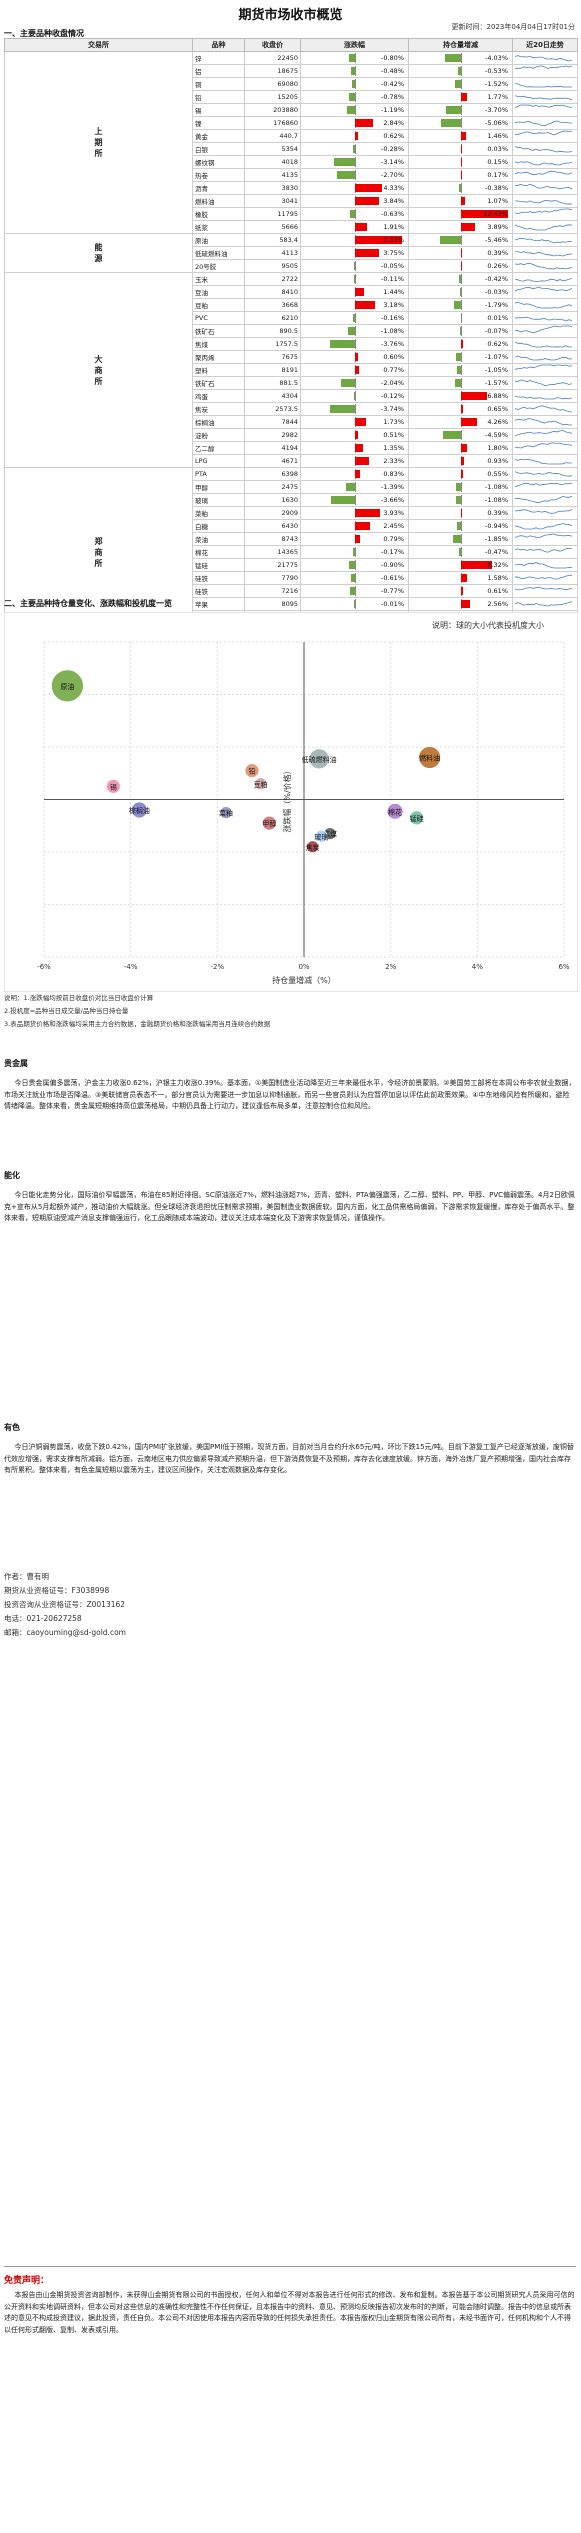 The height and width of the screenshot is (2533, 581). Describe the element at coordinates (354, 240) in the screenshot. I see `change-bar: 7.33%` at that location.